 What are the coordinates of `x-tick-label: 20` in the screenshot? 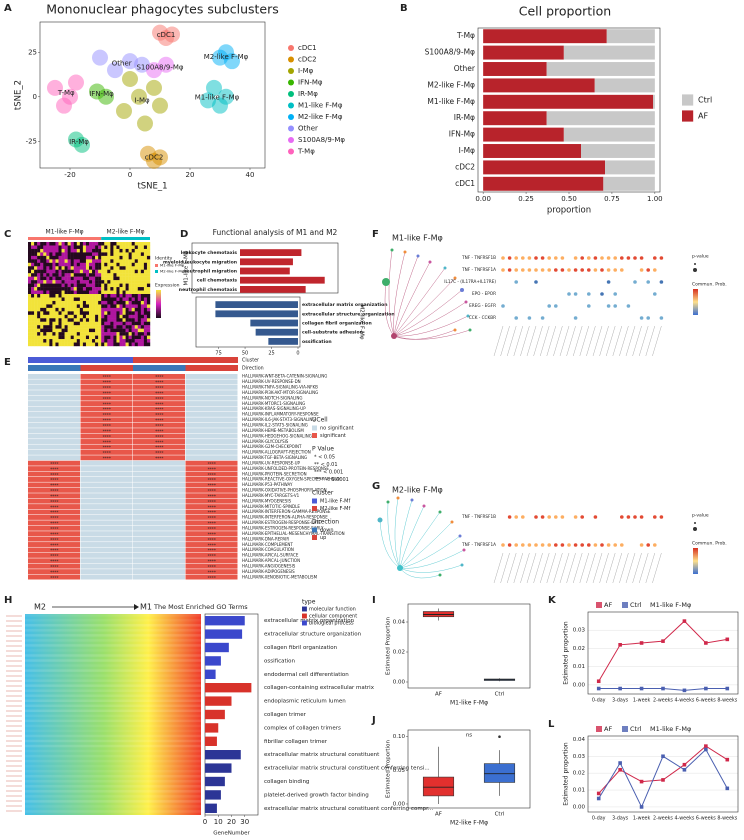 It's located at (190, 175).